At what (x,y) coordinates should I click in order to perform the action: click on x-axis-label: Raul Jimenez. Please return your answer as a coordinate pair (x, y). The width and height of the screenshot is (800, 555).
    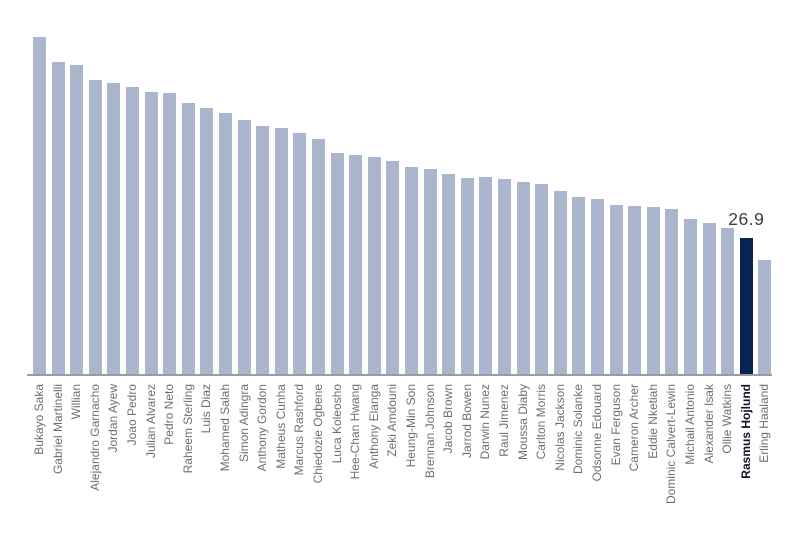
    Looking at the image, I should click on (504, 420).